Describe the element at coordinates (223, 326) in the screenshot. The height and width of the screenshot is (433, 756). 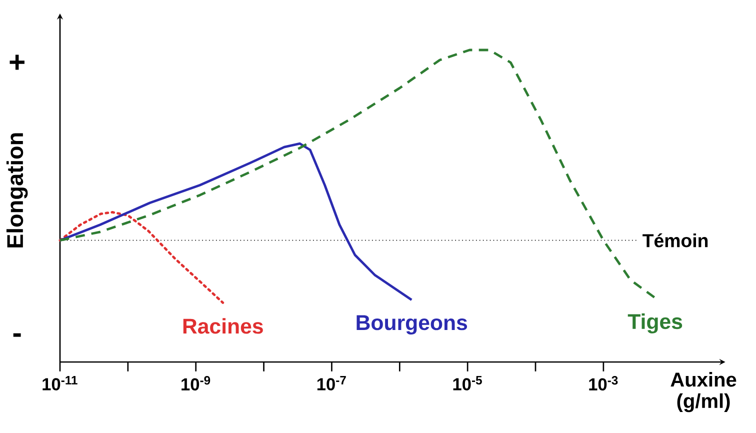
I see `series-label: Racines` at that location.